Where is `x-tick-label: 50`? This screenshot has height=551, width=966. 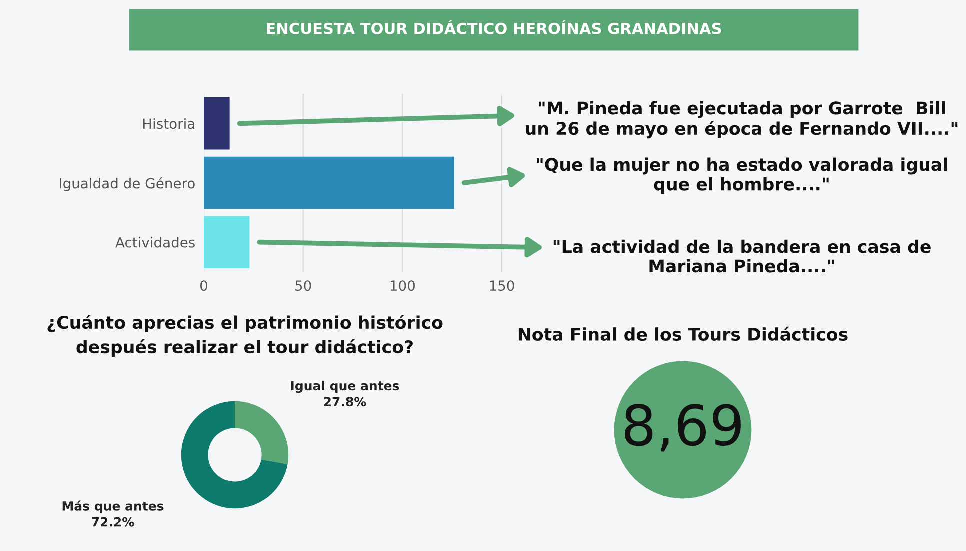
x-tick-label: 50 is located at coordinates (304, 286).